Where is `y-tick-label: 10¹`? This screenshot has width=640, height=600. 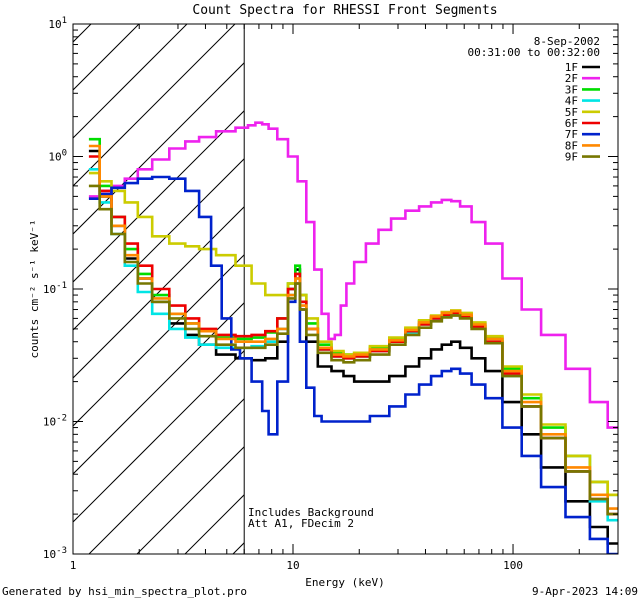 y-tick-label: 10¹ is located at coordinates (57, 23).